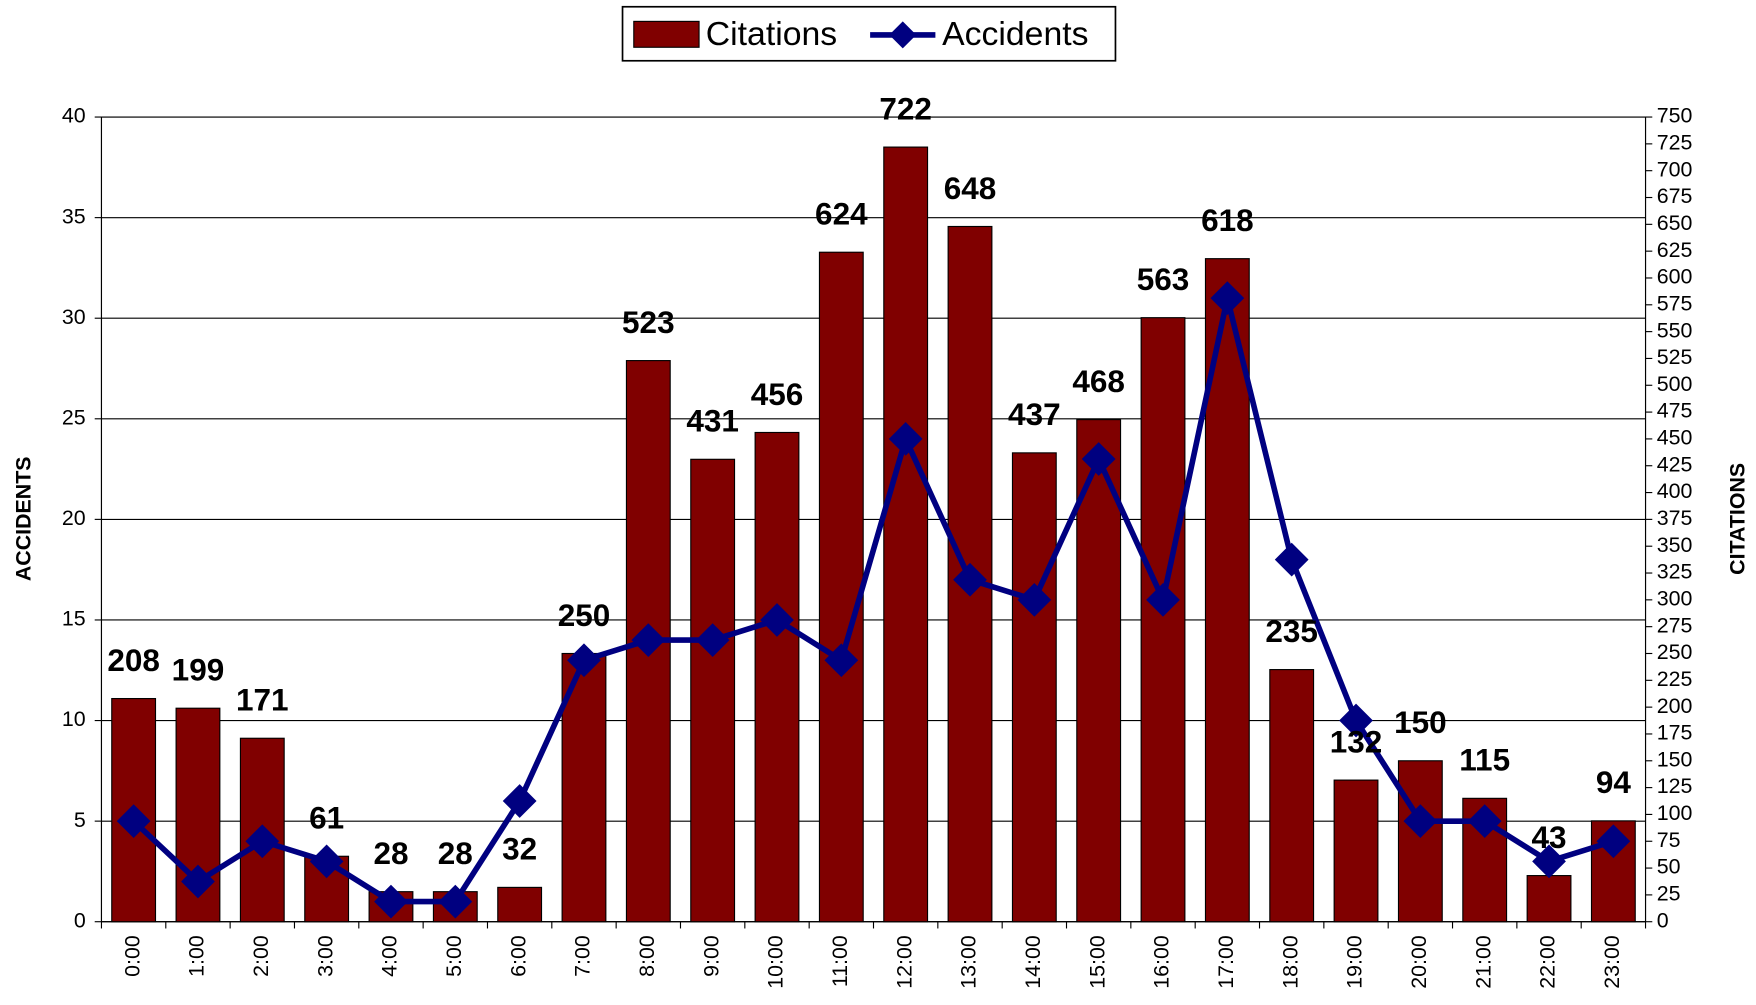 This screenshot has height=1005, width=1756. Describe the element at coordinates (1675, 438) in the screenshot. I see `y2-tick-label: 450` at that location.